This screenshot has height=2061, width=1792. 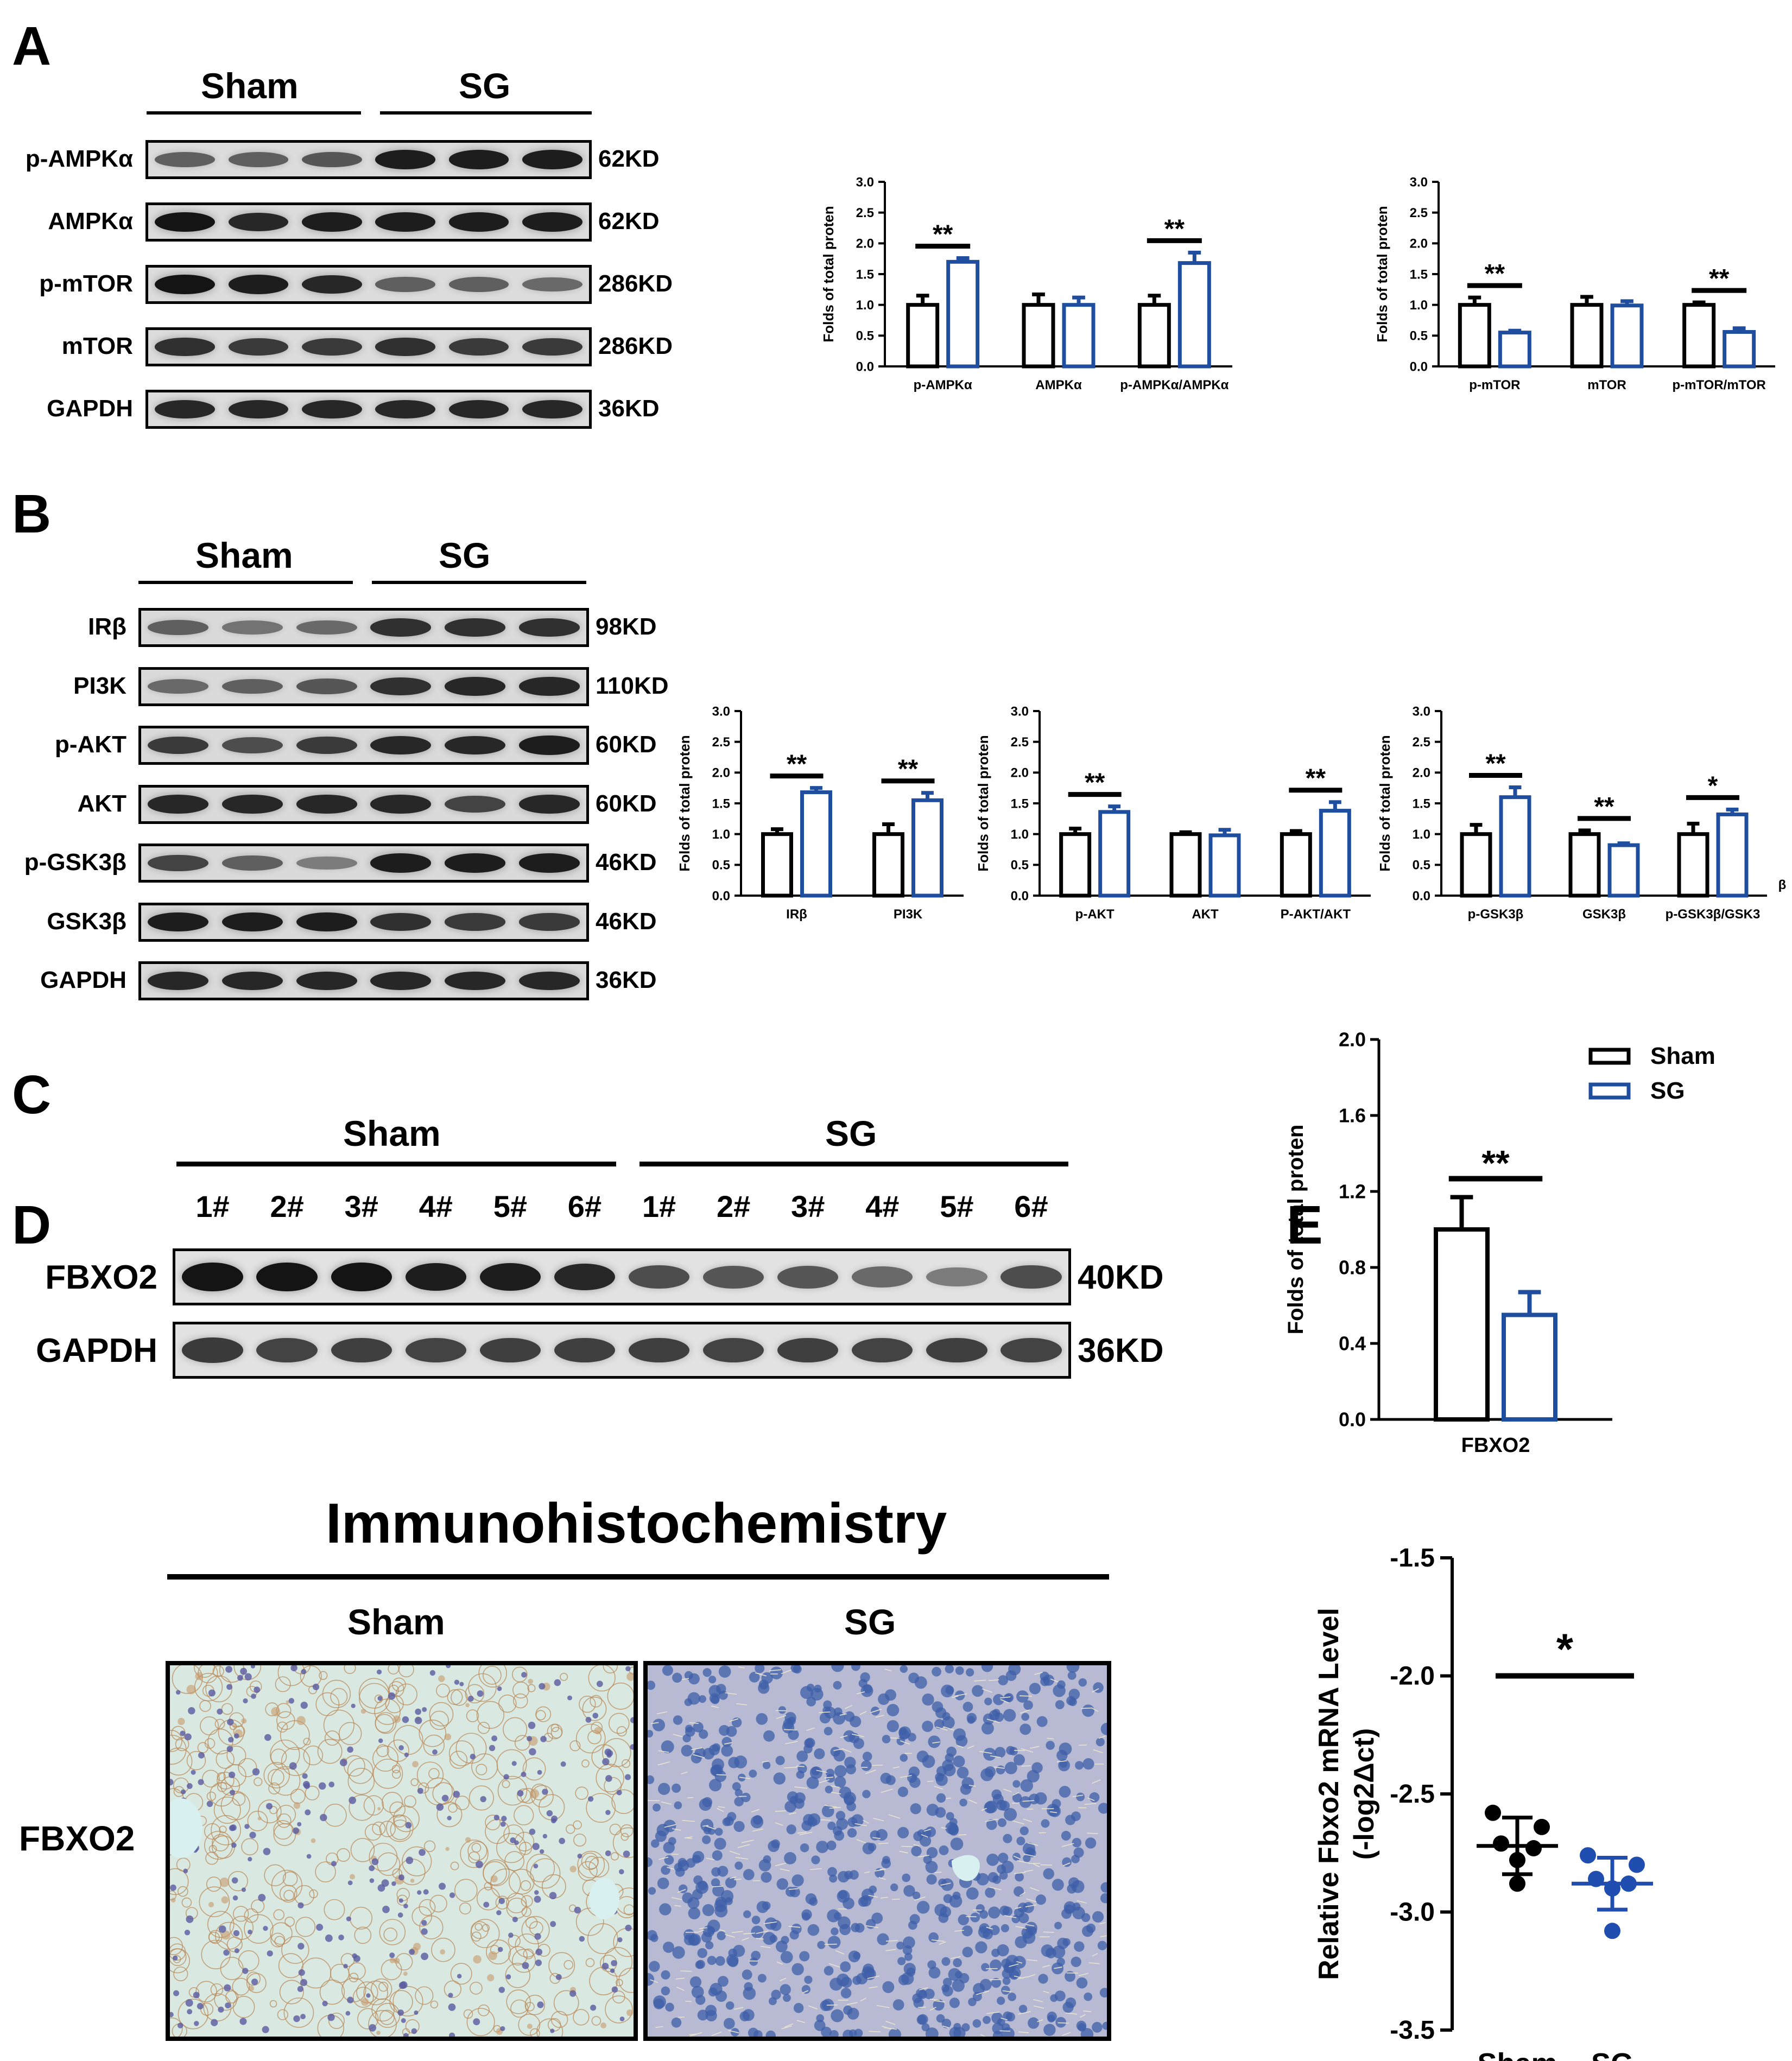 What do you see at coordinates (1533, 1848) in the screenshot?
I see `data-point` at bounding box center [1533, 1848].